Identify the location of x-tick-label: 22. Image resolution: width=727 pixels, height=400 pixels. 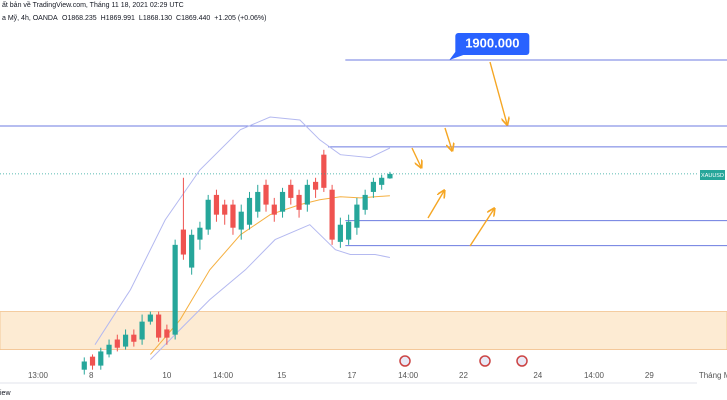
(463, 375).